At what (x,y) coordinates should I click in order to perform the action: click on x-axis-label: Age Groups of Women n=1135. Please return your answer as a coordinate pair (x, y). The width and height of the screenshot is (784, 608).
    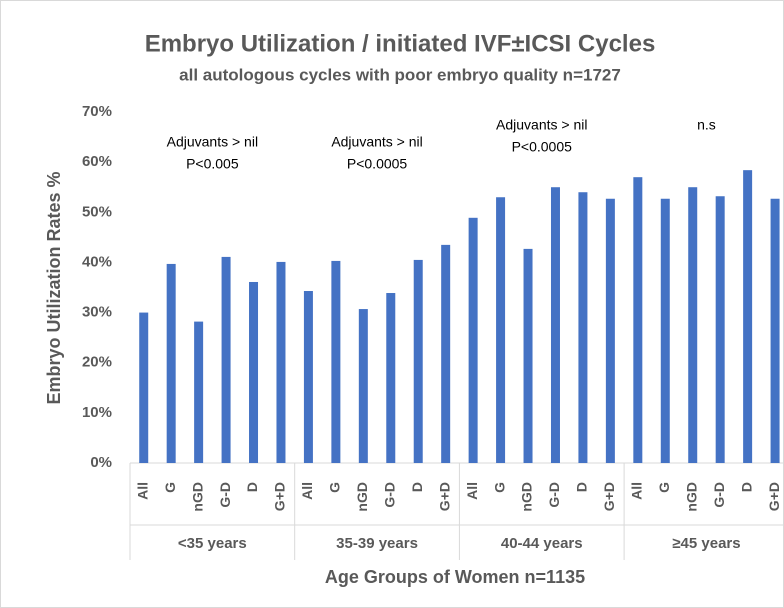
    Looking at the image, I should click on (455, 577).